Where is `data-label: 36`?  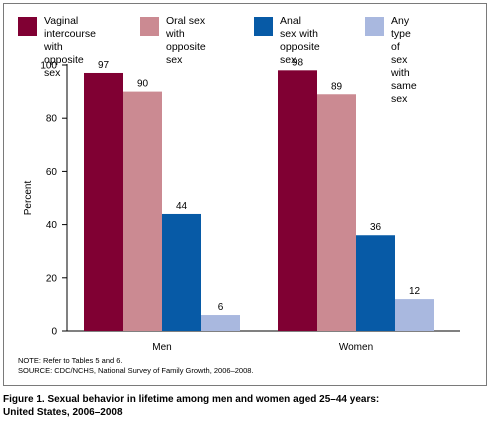 data-label: 36 is located at coordinates (376, 227).